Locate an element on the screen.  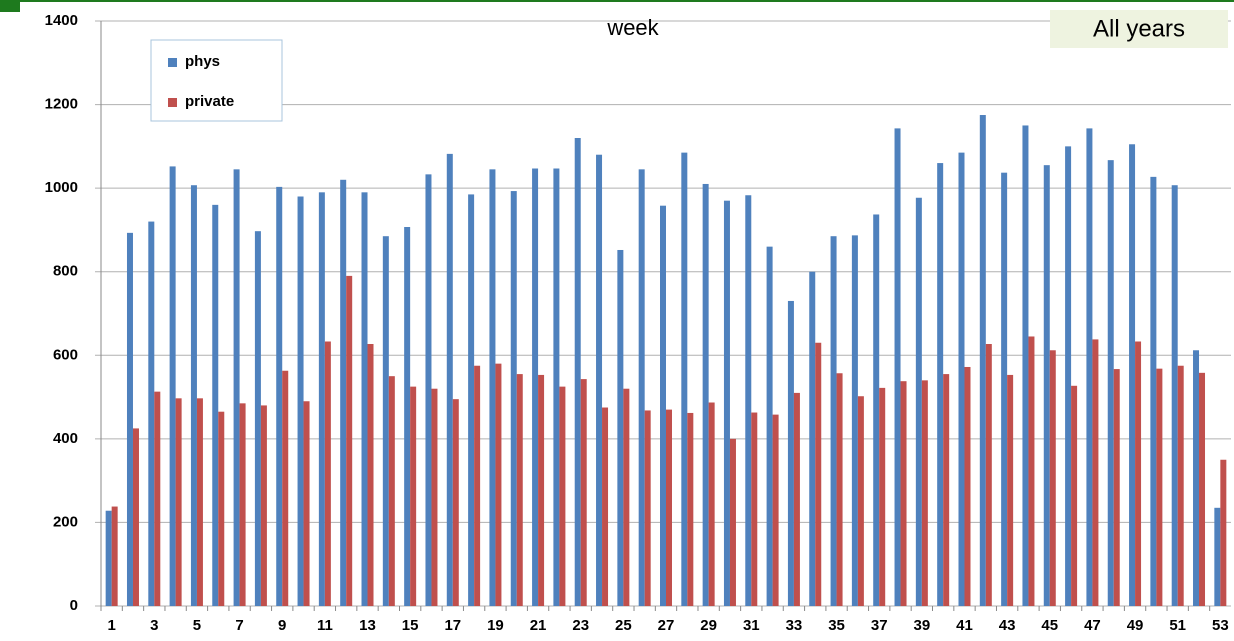
x-tick-label: 41 is located at coordinates (964, 625).